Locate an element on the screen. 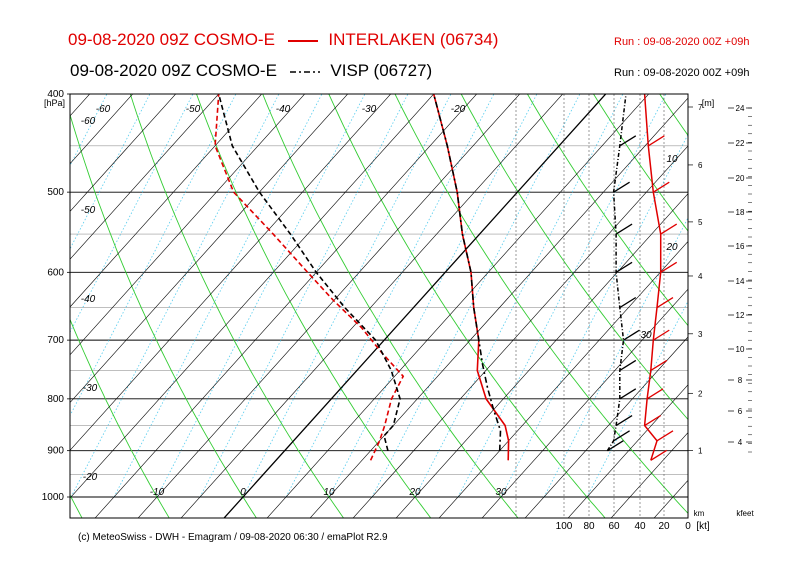 Image resolution: width=800 pixels, height=565 pixels. height-m-tick-label: 6 is located at coordinates (700, 165).